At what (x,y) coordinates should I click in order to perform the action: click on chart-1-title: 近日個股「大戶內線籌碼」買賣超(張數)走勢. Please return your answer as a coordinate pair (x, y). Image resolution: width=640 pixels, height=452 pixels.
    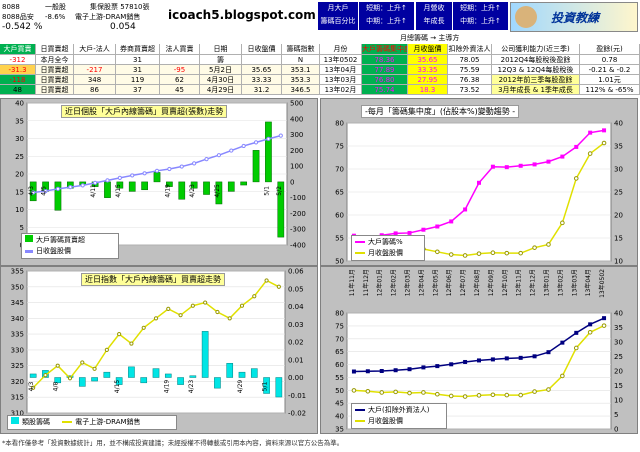
    Looking at the image, I should click on (144, 111).